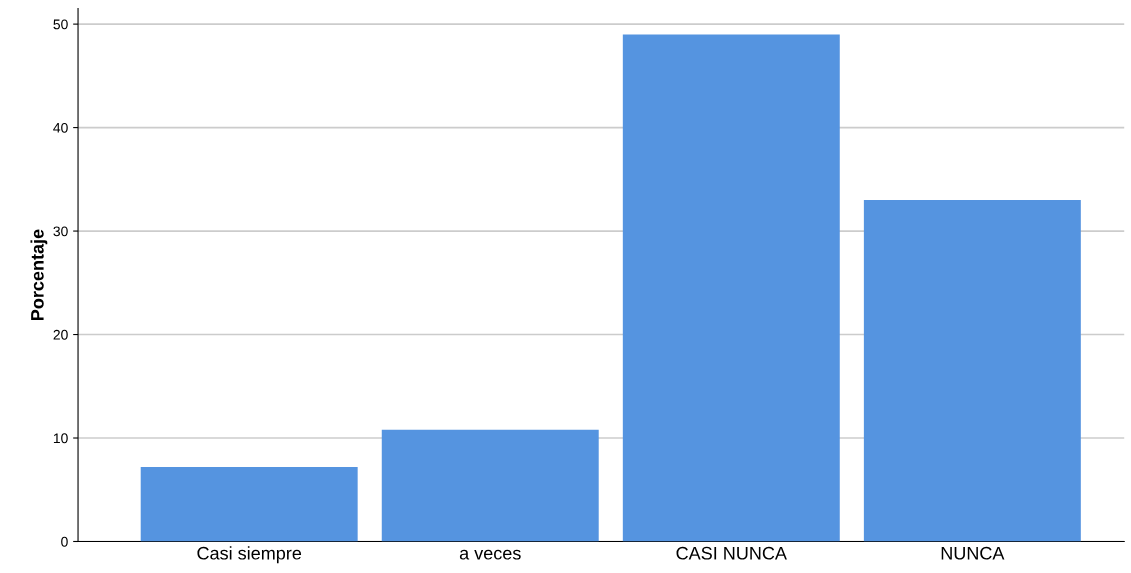 Image resolution: width=1131 pixels, height=573 pixels. Describe the element at coordinates (973, 553) in the screenshot. I see `x-tick-label: NUNCA` at that location.